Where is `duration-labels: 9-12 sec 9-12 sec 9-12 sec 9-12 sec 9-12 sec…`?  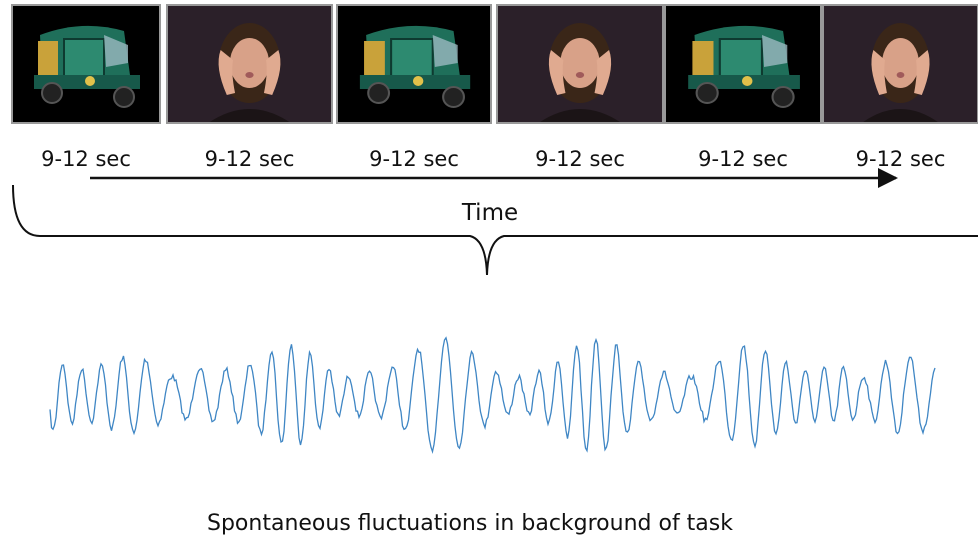 duration-labels: 9-12 sec 9-12 sec 9-12 sec 9-12 sec 9-12 sec… is located at coordinates (493, 159).